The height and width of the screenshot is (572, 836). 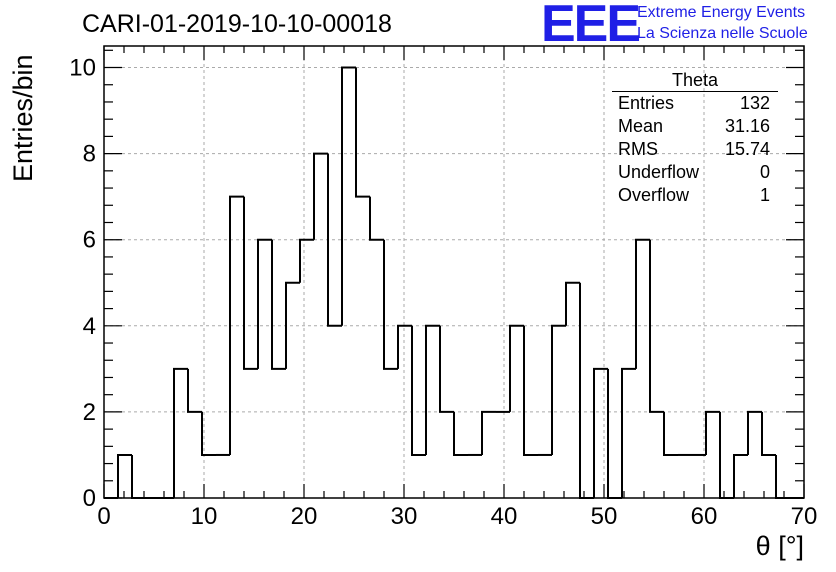 What do you see at coordinates (604, 516) in the screenshot?
I see `x-tick-label: 50` at bounding box center [604, 516].